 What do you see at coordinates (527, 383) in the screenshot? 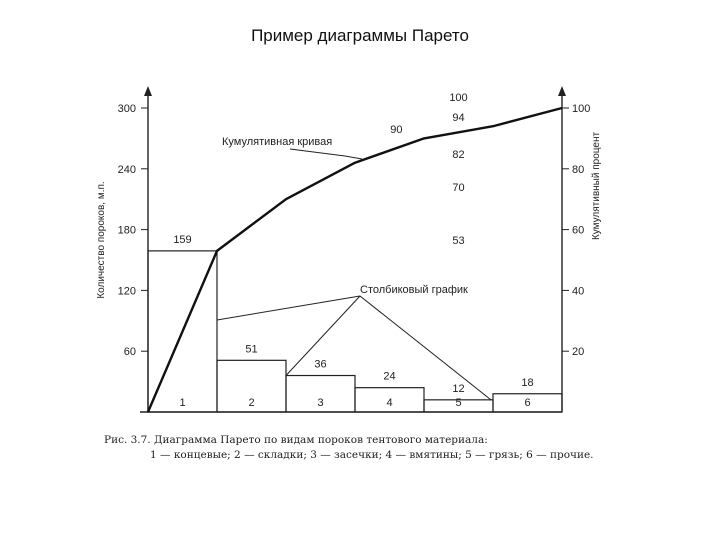
I see `bar-value-label: 18` at bounding box center [527, 383].